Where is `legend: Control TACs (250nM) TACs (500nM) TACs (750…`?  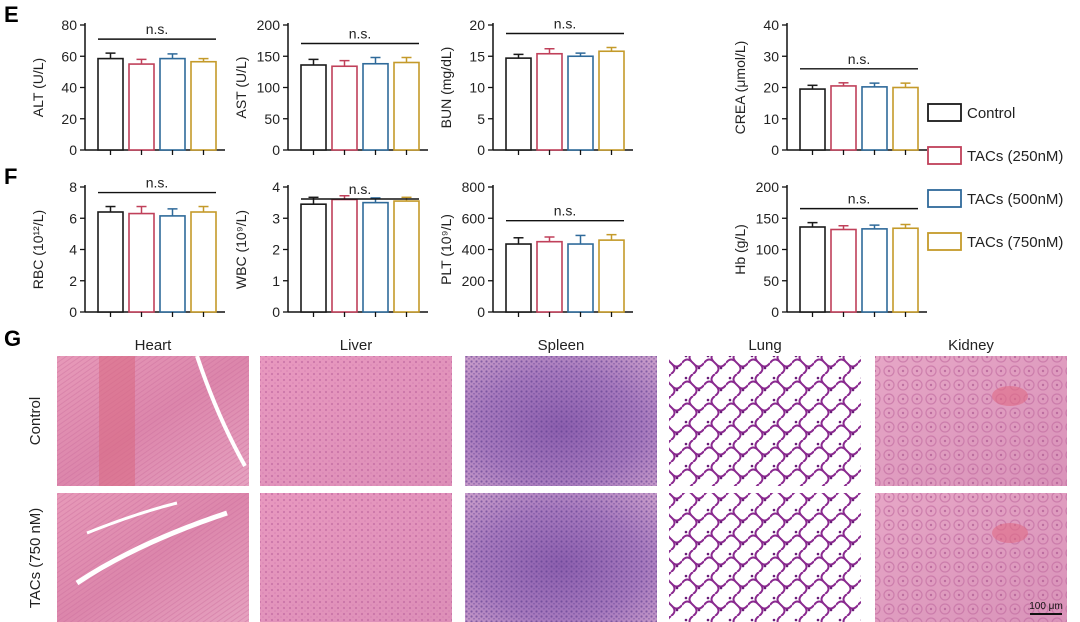
legend: Control TACs (250nM) TACs (500nM) TACs (750… is located at coordinates (995, 177).